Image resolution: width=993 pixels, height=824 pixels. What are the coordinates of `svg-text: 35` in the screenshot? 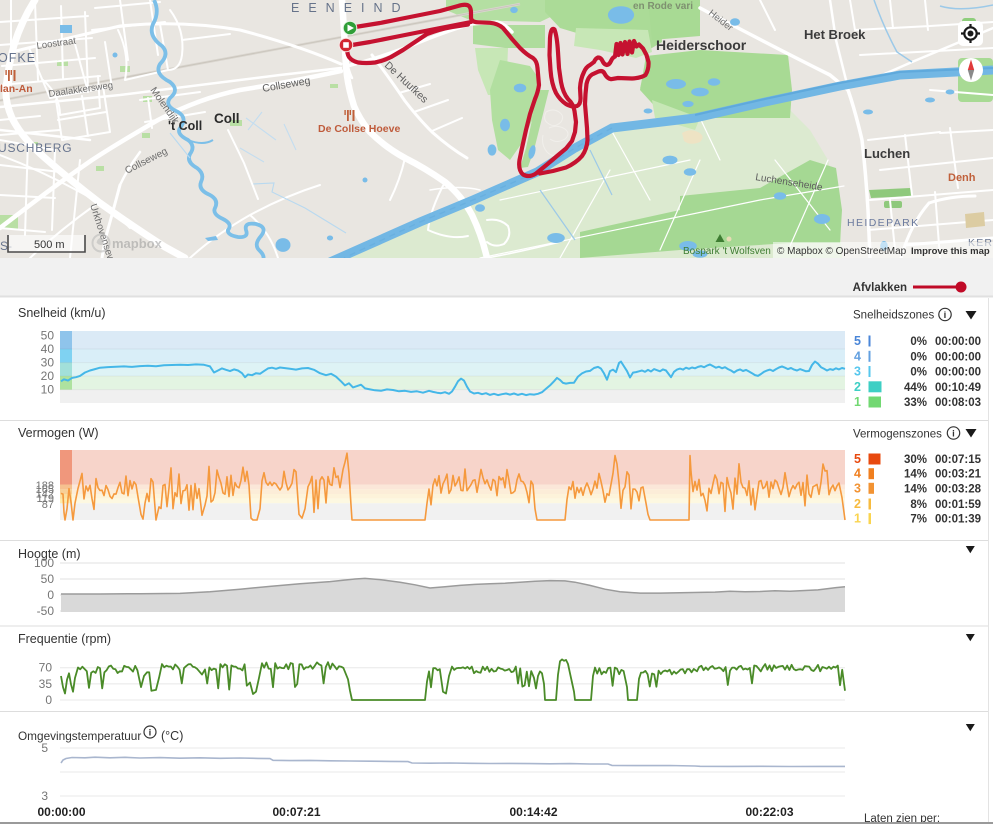 It's located at (46, 684).